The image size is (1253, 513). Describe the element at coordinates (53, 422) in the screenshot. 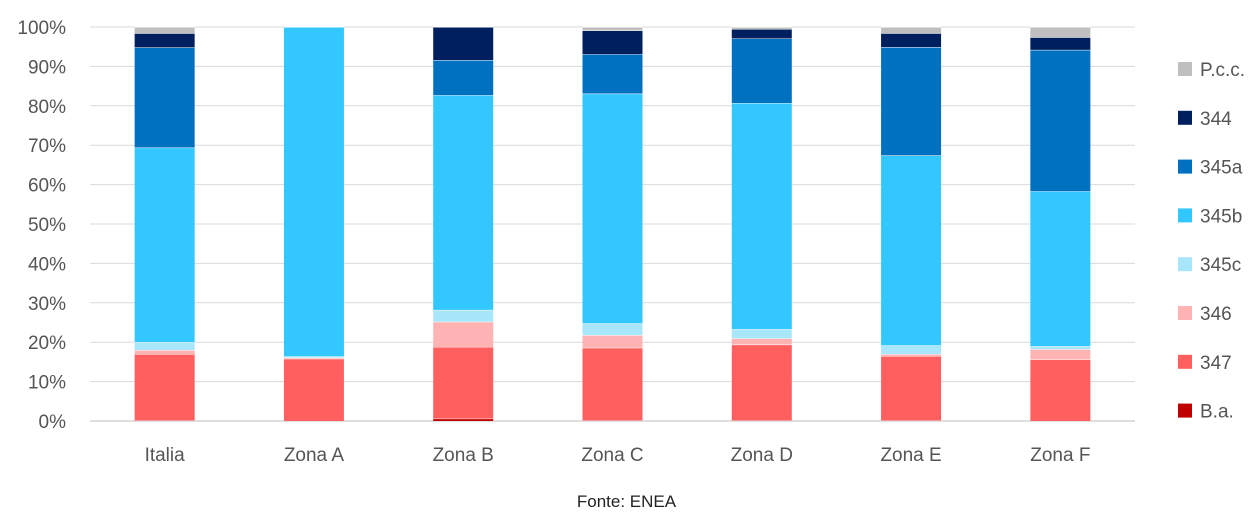

I see `y-tick-label: 0%` at that location.